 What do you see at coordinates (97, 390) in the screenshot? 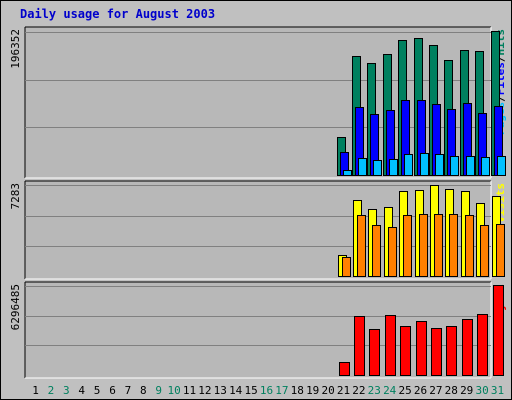
I see `x-tick-label-day-5: 5` at bounding box center [97, 390].